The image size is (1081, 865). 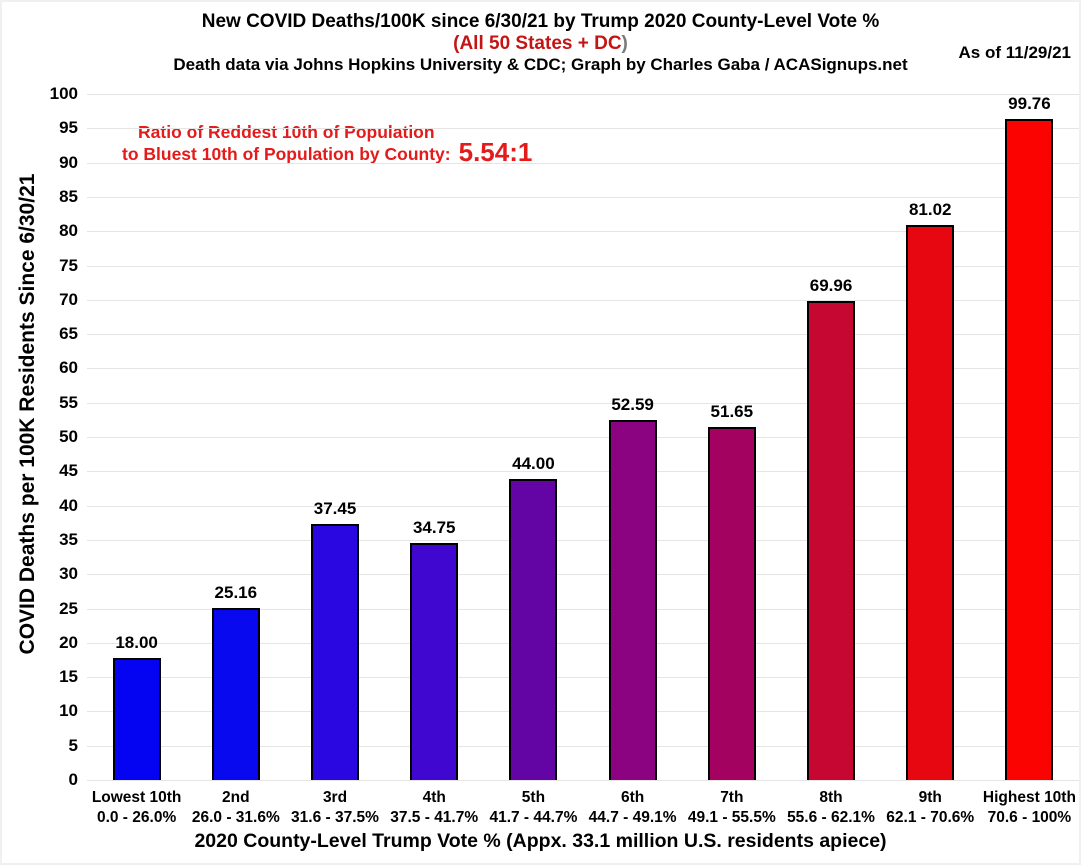 What do you see at coordinates (68, 128) in the screenshot?
I see `y-tick-label: 95` at bounding box center [68, 128].